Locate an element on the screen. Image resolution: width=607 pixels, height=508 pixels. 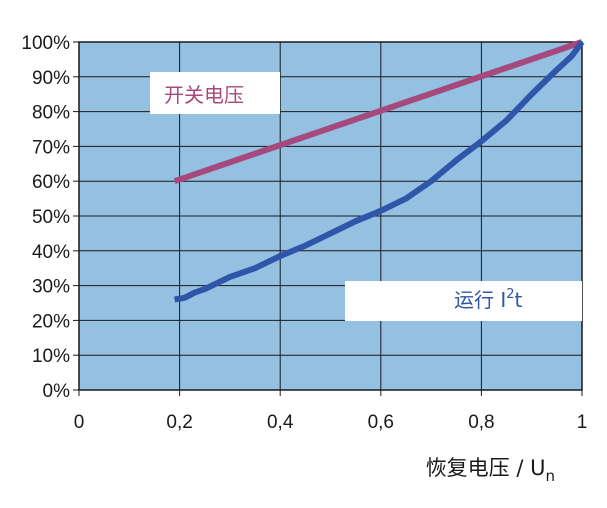
y-tick-label: 80% is located at coordinates (51, 113).